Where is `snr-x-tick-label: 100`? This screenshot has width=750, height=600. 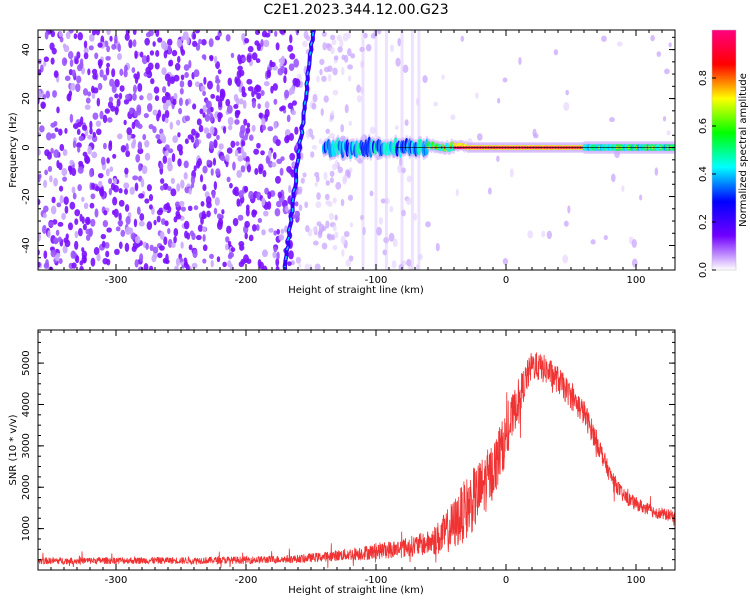
snr-x-tick-label: 100 is located at coordinates (635, 580).